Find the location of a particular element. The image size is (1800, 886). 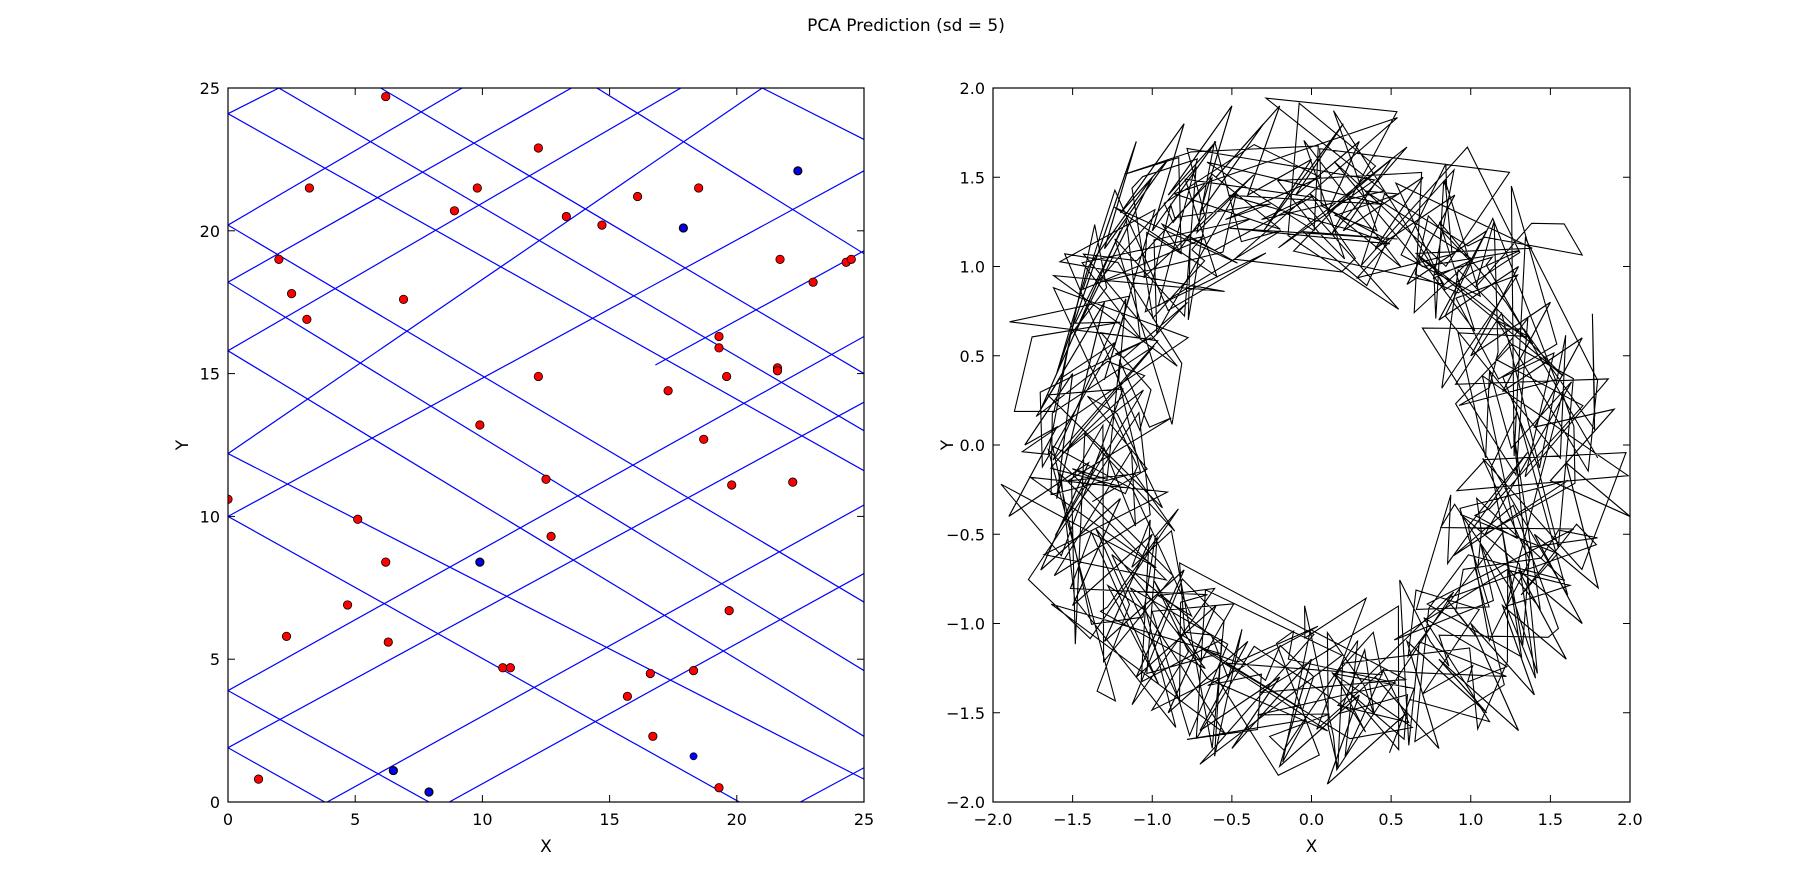

y-tick-label: 0 is located at coordinates (215, 802).